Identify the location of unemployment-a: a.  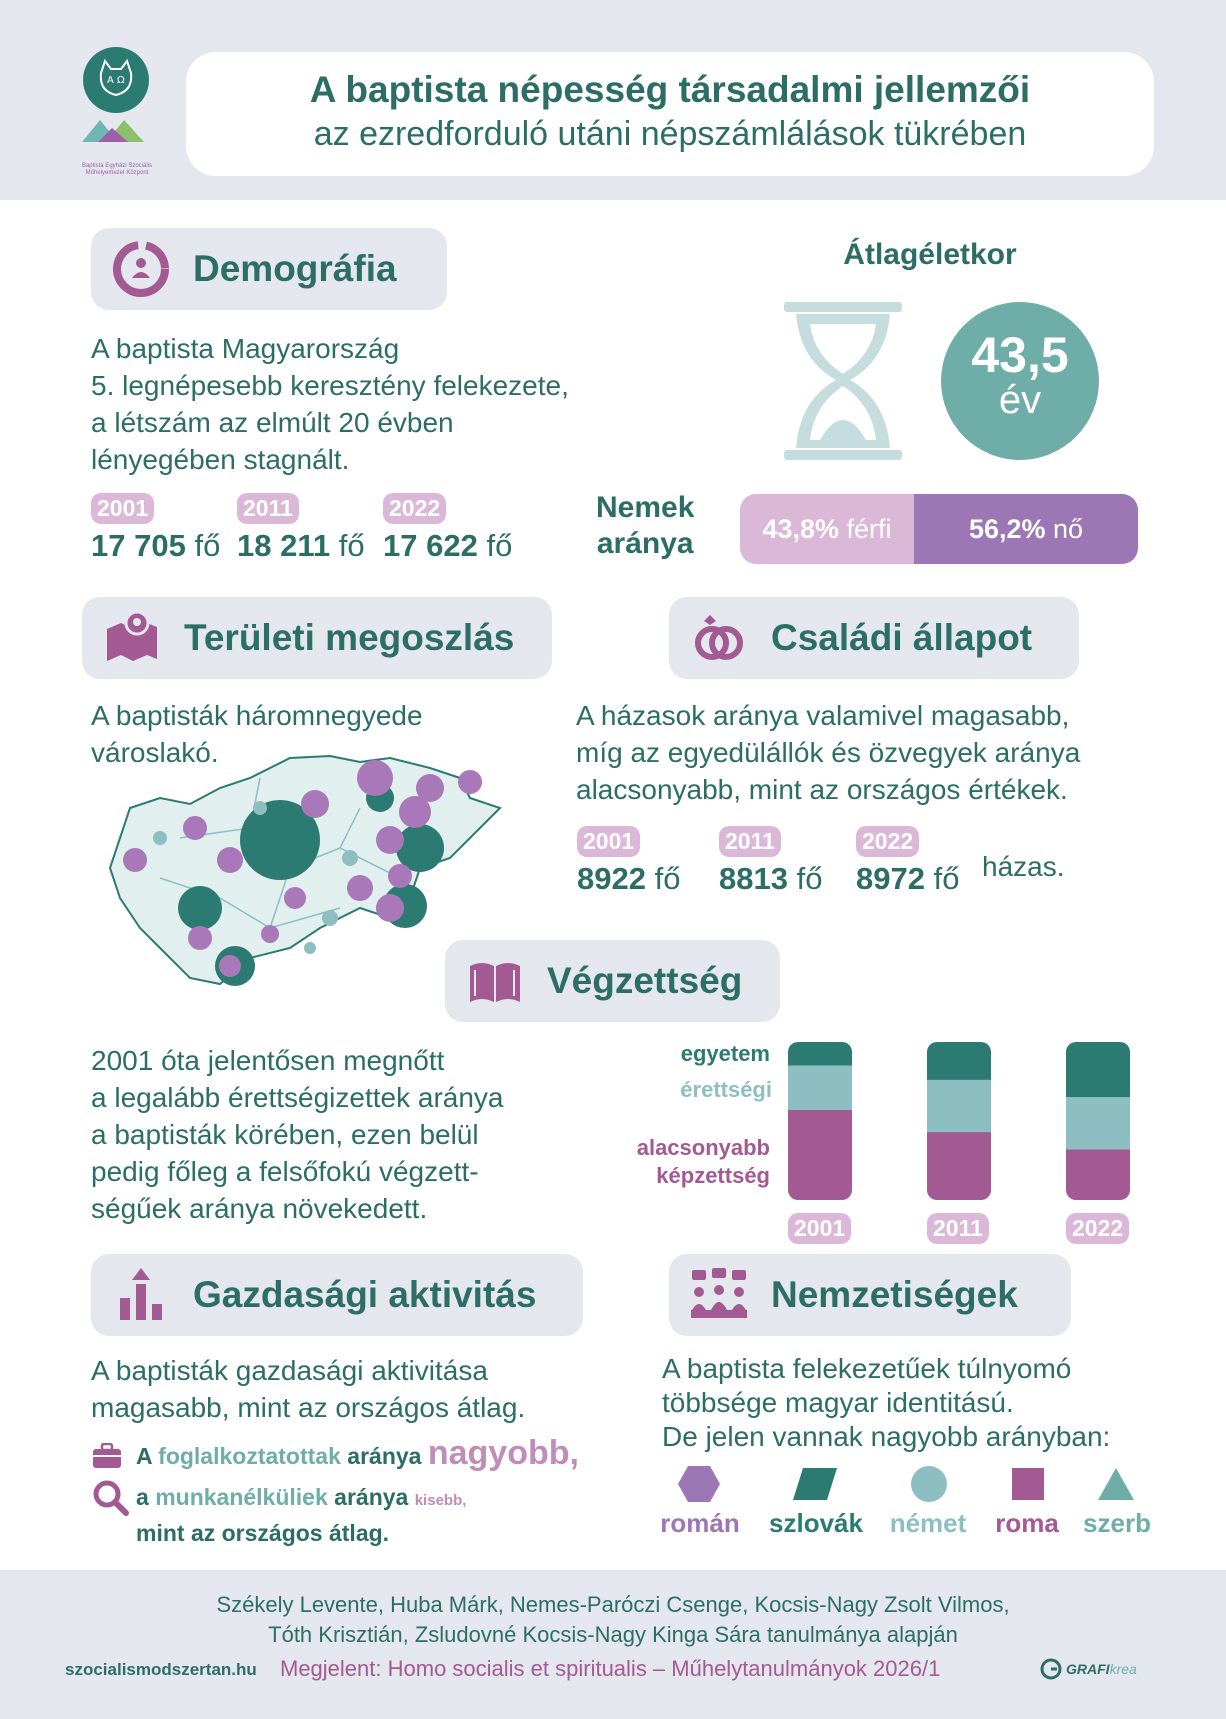
(142, 1497).